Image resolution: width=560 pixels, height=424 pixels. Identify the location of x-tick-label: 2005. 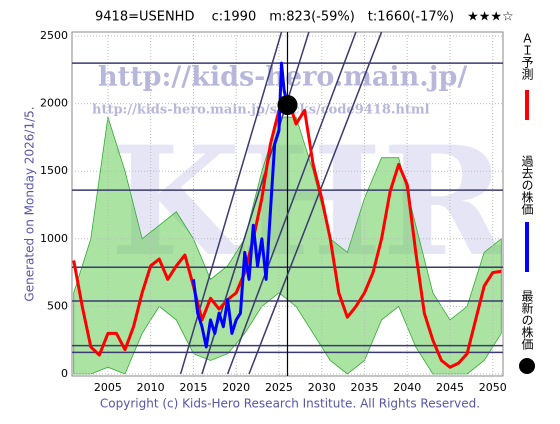
(108, 387).